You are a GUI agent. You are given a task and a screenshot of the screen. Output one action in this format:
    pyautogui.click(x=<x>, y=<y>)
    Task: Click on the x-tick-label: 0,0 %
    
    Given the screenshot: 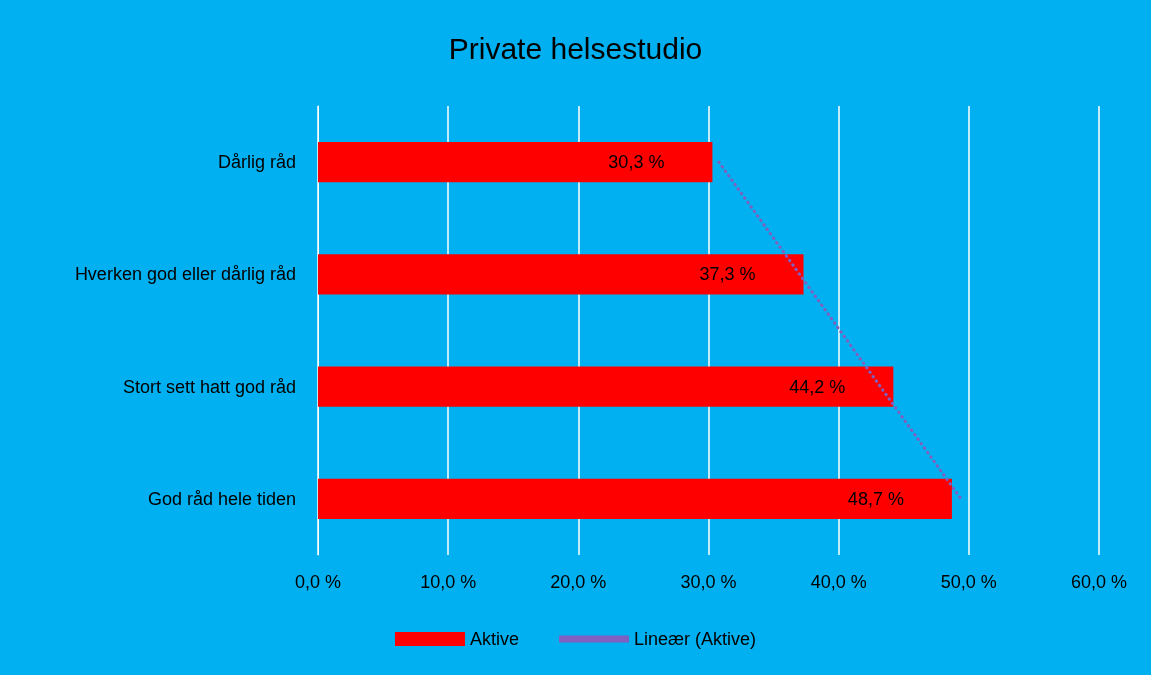 What is the action you would take?
    pyautogui.click(x=318, y=582)
    